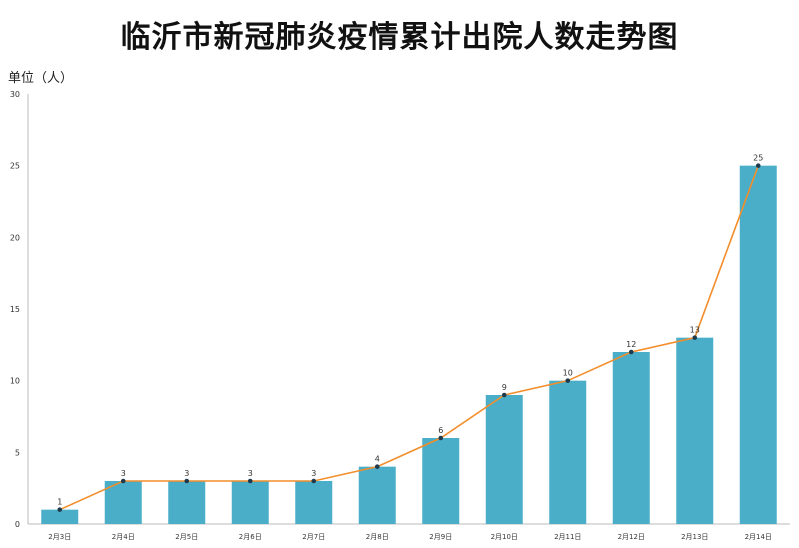 This screenshot has width=799, height=548. I want to click on y-tick-label: 25, so click(15, 166).